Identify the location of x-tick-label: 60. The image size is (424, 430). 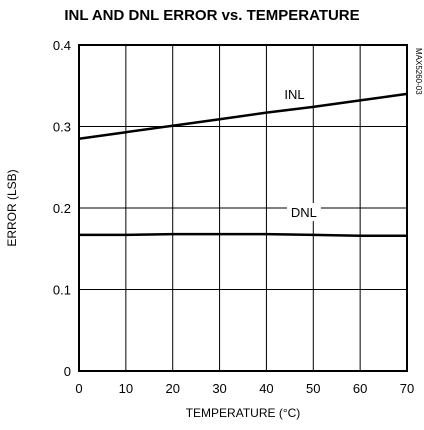
(360, 388).